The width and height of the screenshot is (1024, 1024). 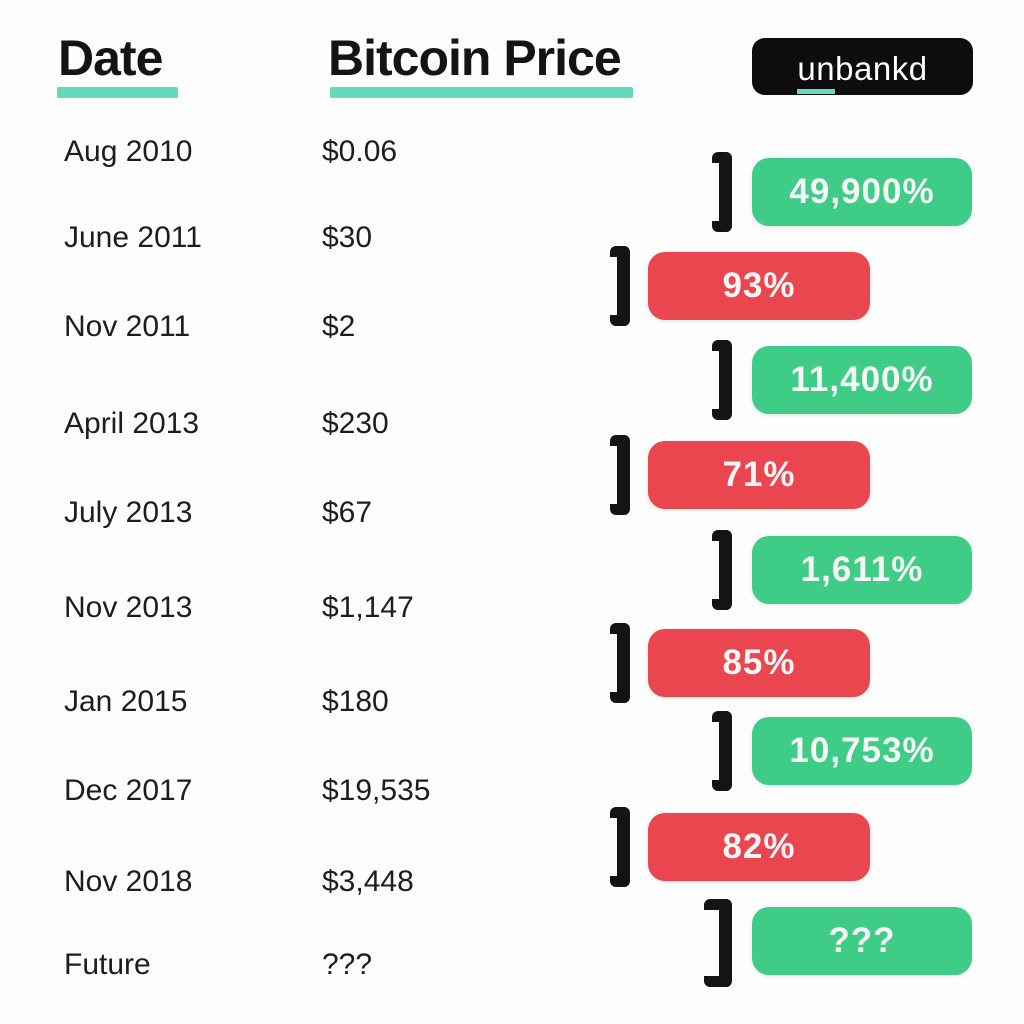 What do you see at coordinates (339, 326) in the screenshot?
I see `price-cell: $2` at bounding box center [339, 326].